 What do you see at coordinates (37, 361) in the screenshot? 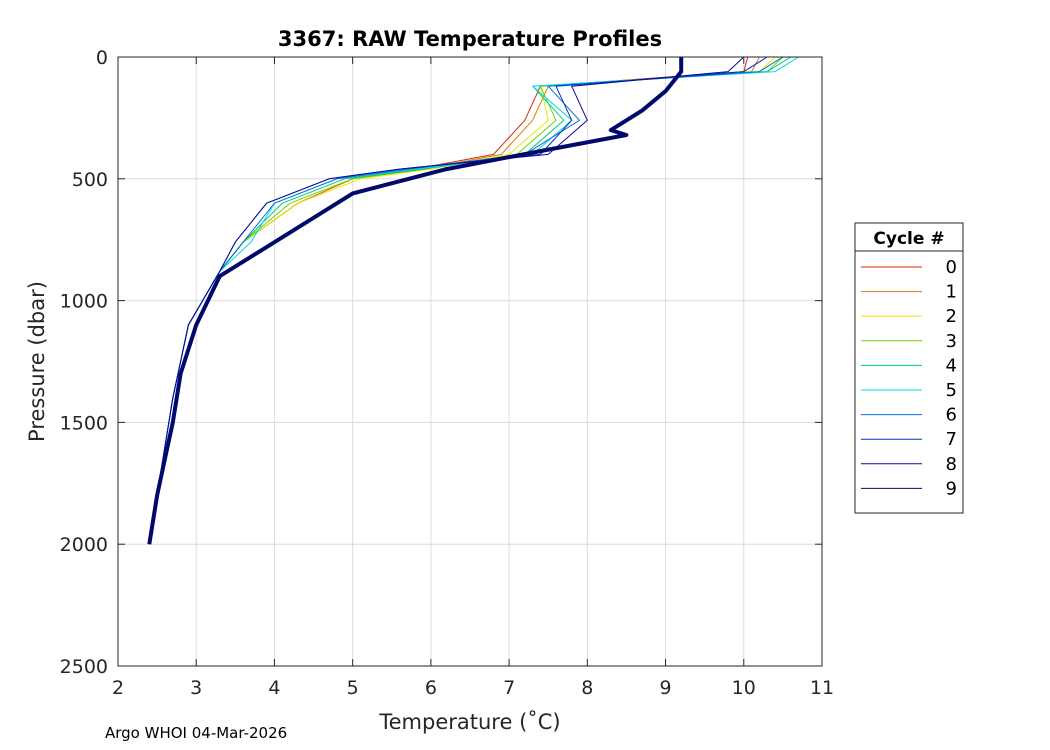
I see `y-axis-label: Pressure (dbar)` at bounding box center [37, 361].